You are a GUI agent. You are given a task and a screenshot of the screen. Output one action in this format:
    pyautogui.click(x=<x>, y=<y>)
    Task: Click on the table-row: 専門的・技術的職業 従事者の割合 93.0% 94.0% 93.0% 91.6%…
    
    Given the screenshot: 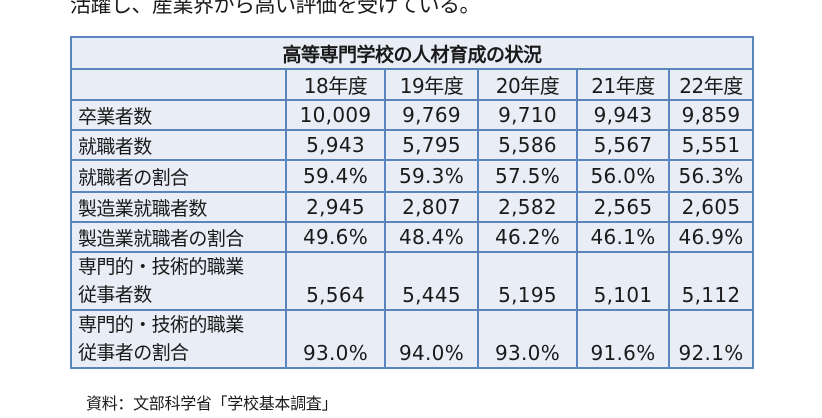 What is the action you would take?
    pyautogui.click(x=412, y=339)
    